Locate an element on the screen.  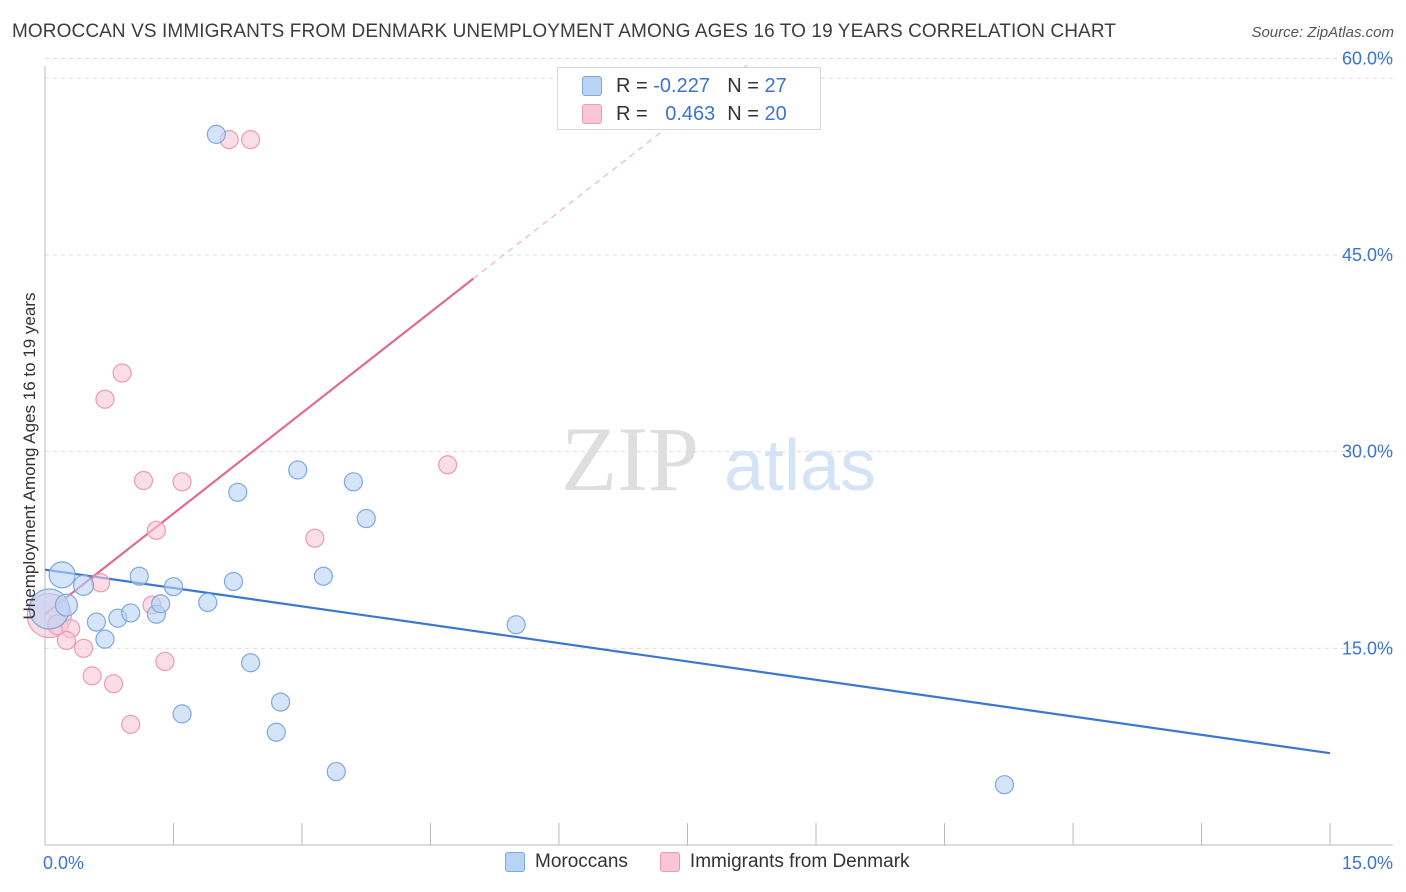
legend-row-moroccans: R = -0.227 N = 27 is located at coordinates (684, 86).